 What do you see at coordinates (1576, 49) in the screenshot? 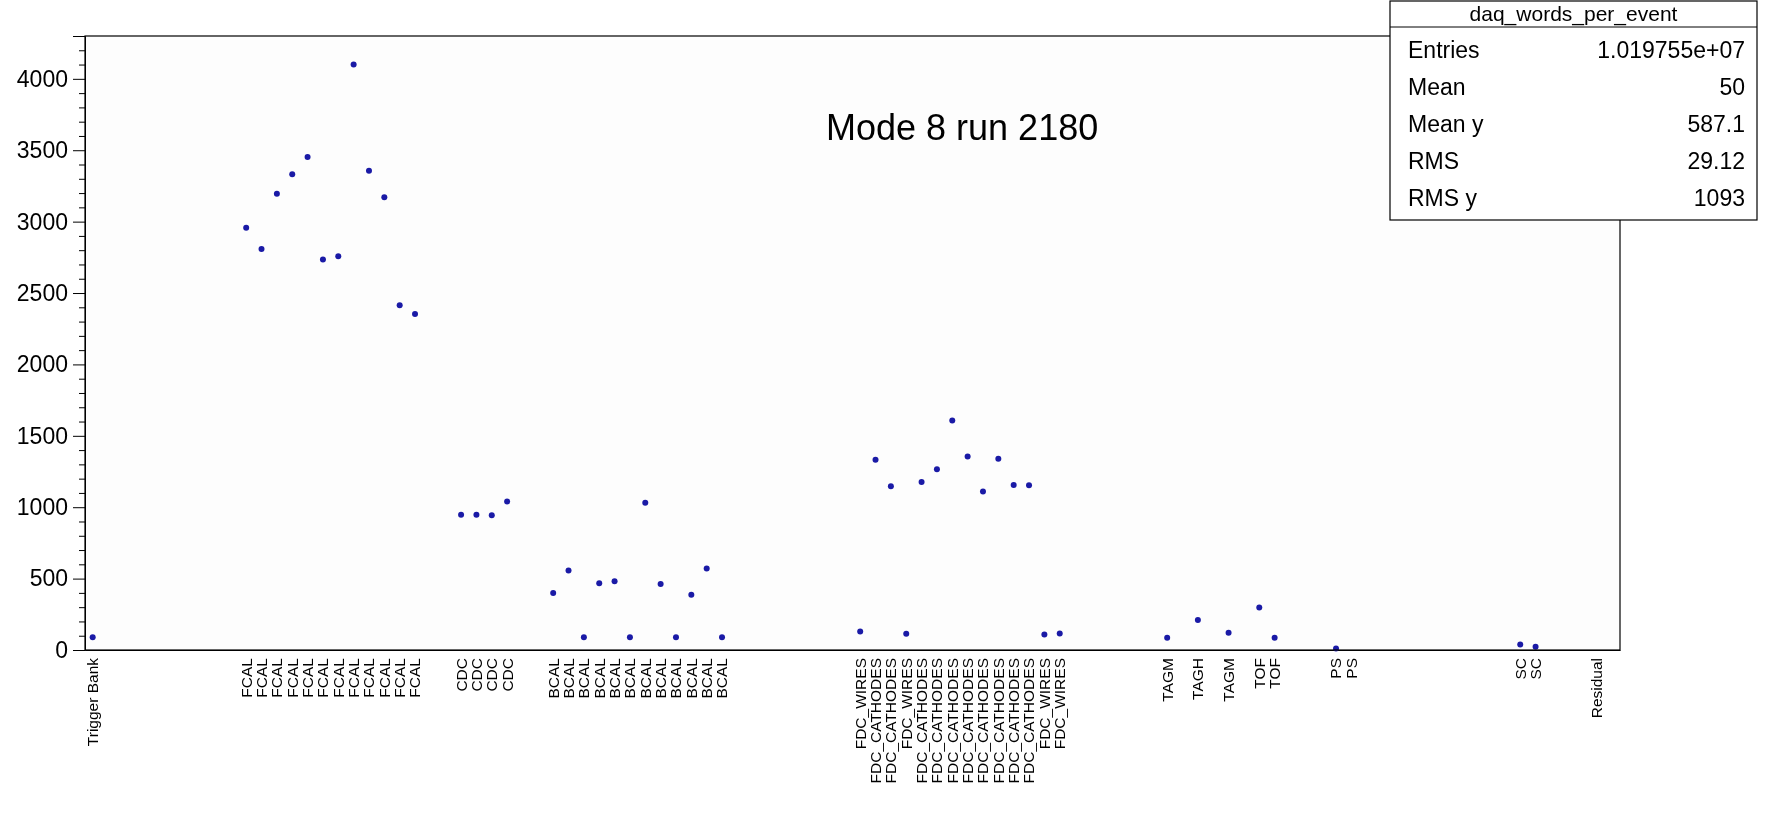
I see `text: Entries 1.019755e+07` at bounding box center [1576, 49].